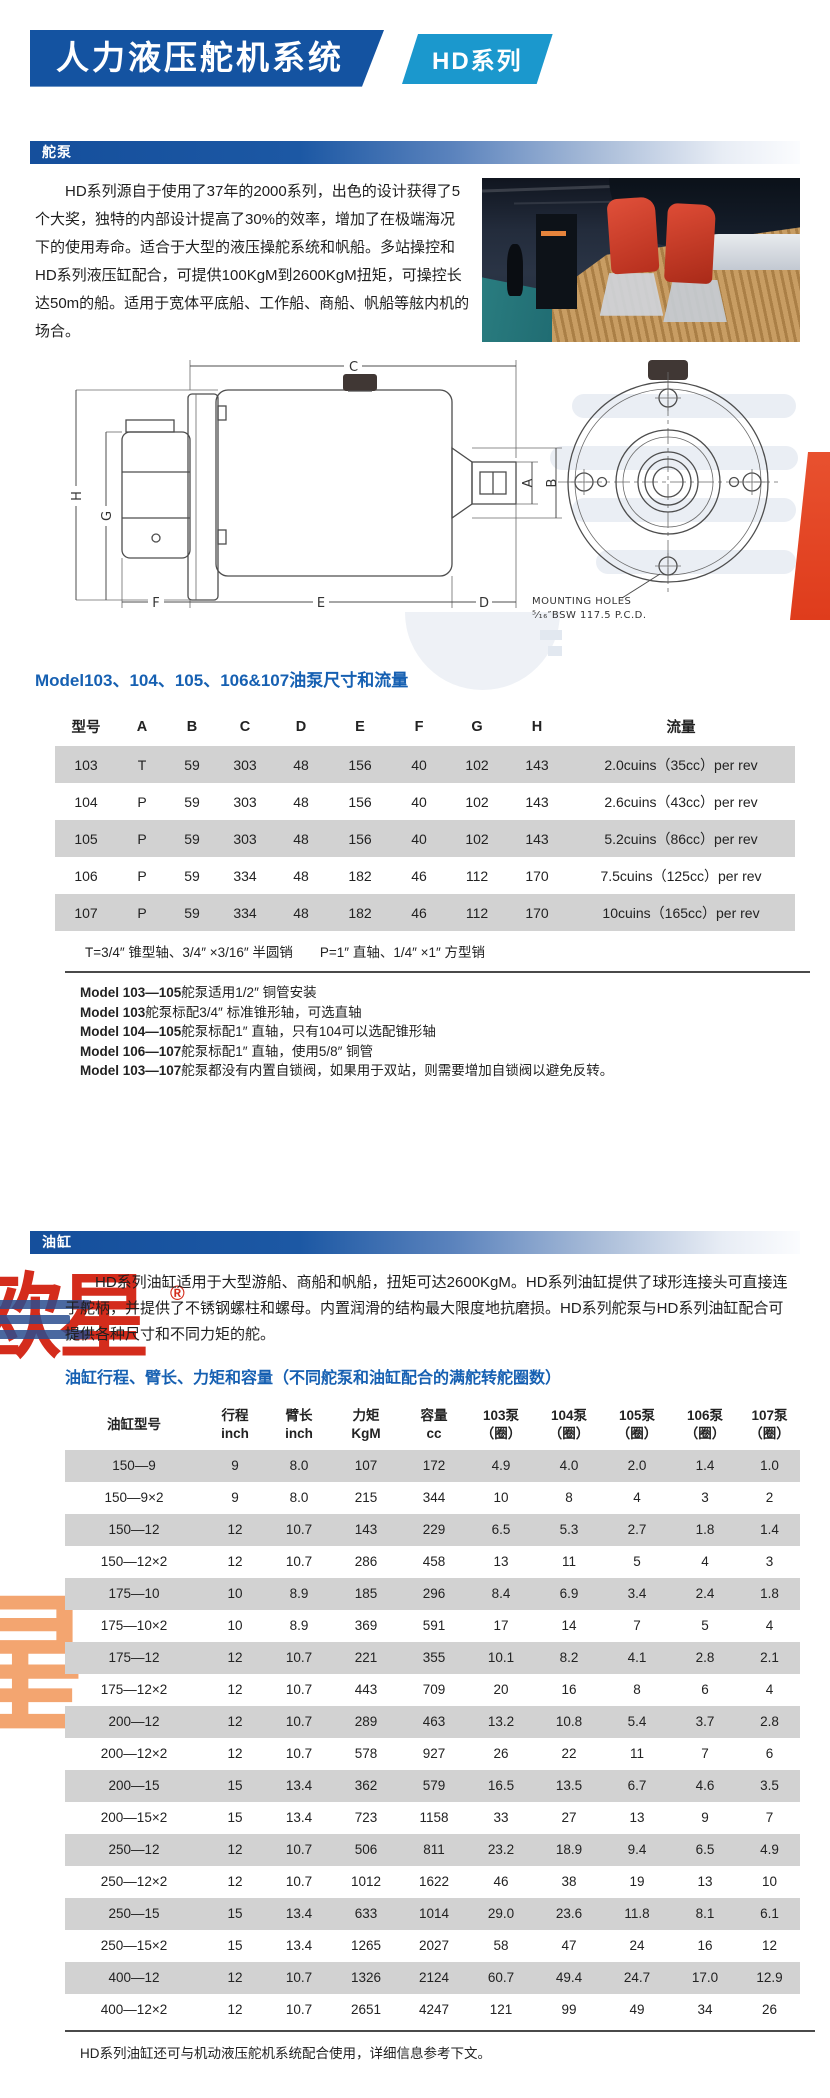 The height and width of the screenshot is (2098, 830). I want to click on table-cell: 107, so click(366, 1465).